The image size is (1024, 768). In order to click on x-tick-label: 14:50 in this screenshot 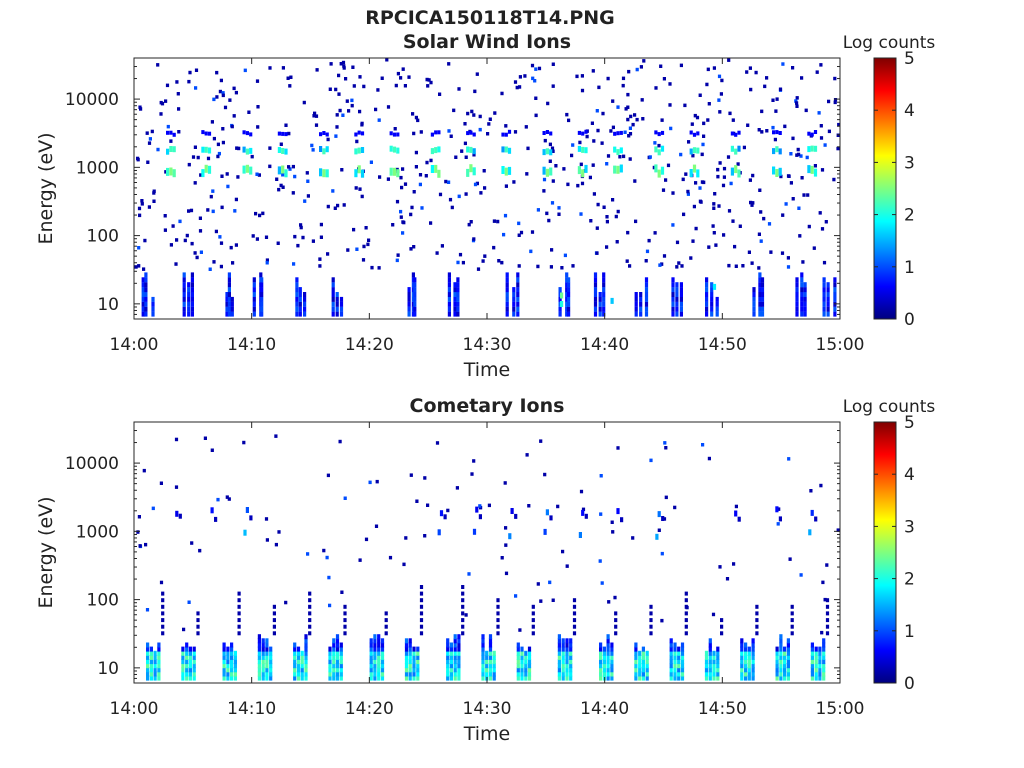, I will do `click(722, 709)`.